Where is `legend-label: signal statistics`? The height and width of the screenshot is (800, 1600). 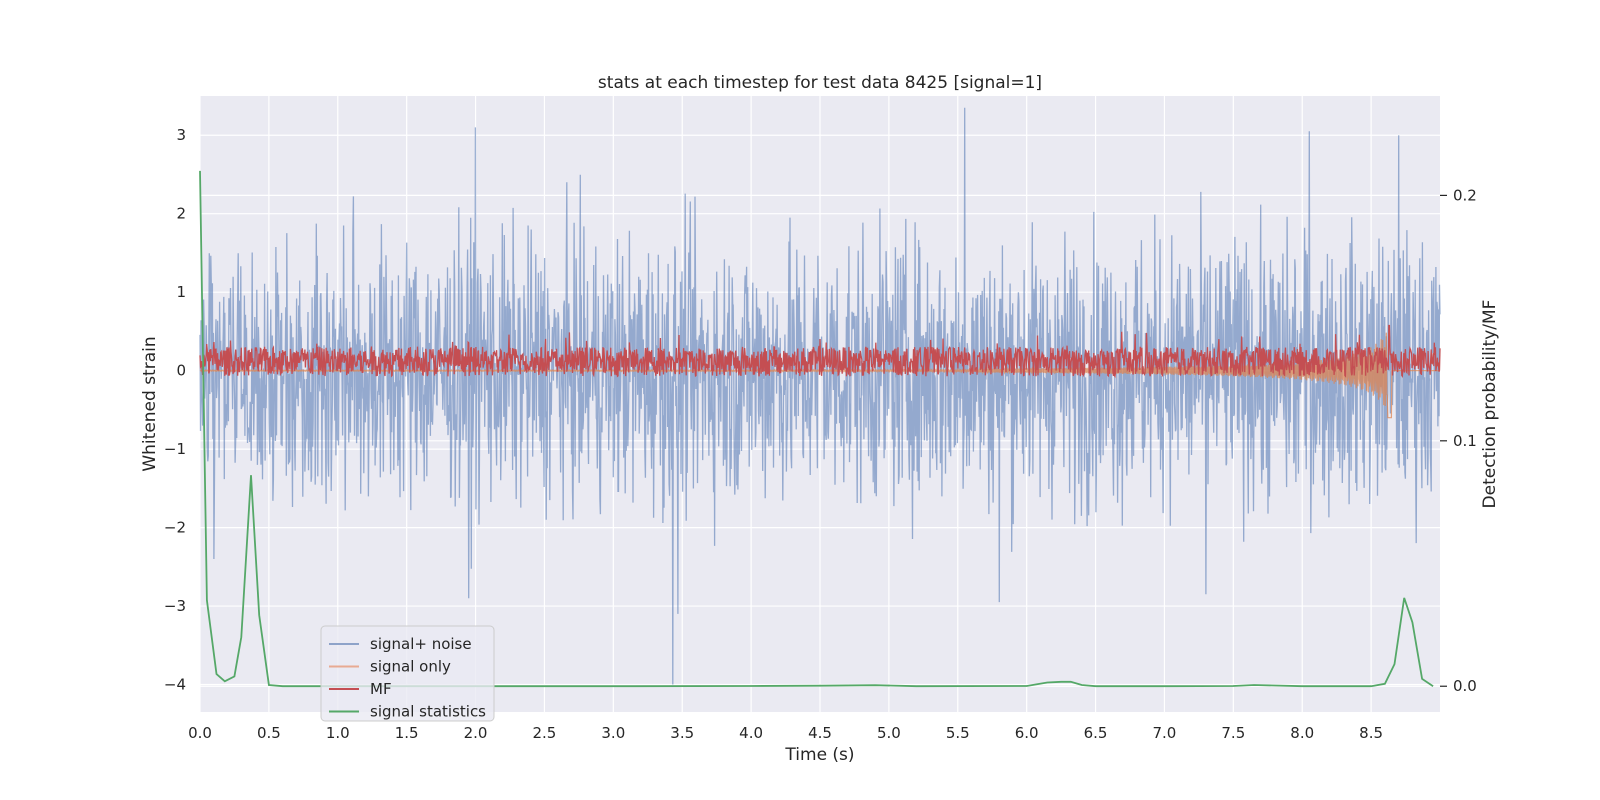 legend-label: signal statistics is located at coordinates (428, 712).